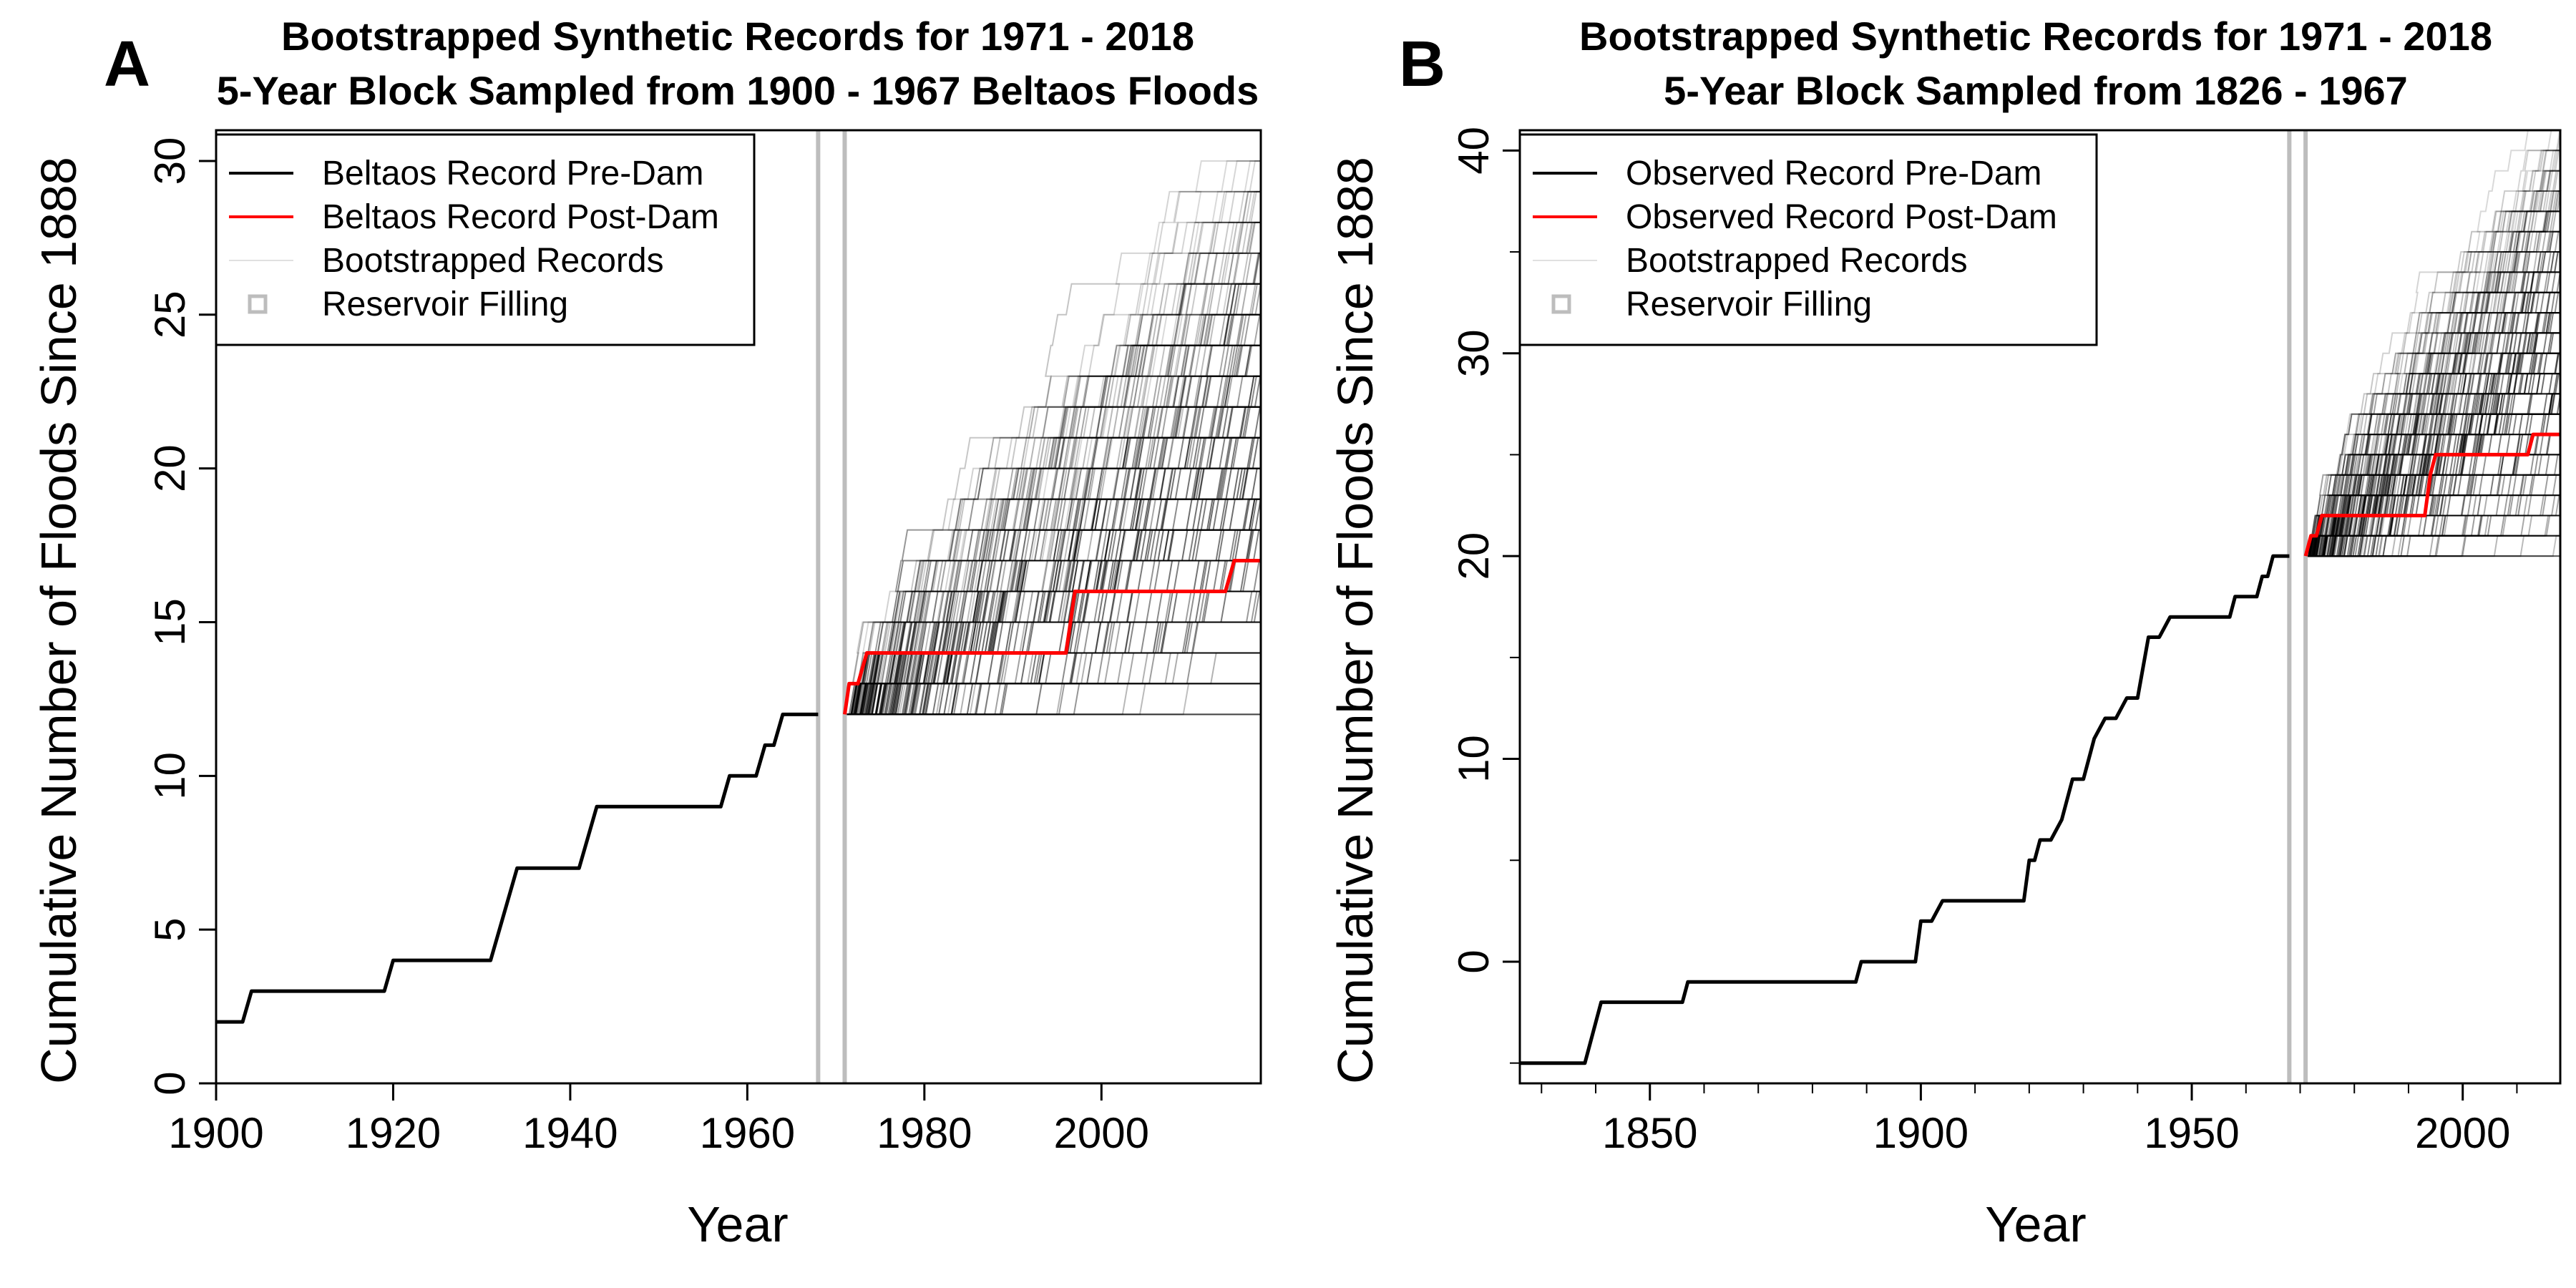 The width and height of the screenshot is (2576, 1288). What do you see at coordinates (59, 620) in the screenshot?
I see `panel-a-y-axis-label: Cumulative Number of Floods Since 1888` at bounding box center [59, 620].